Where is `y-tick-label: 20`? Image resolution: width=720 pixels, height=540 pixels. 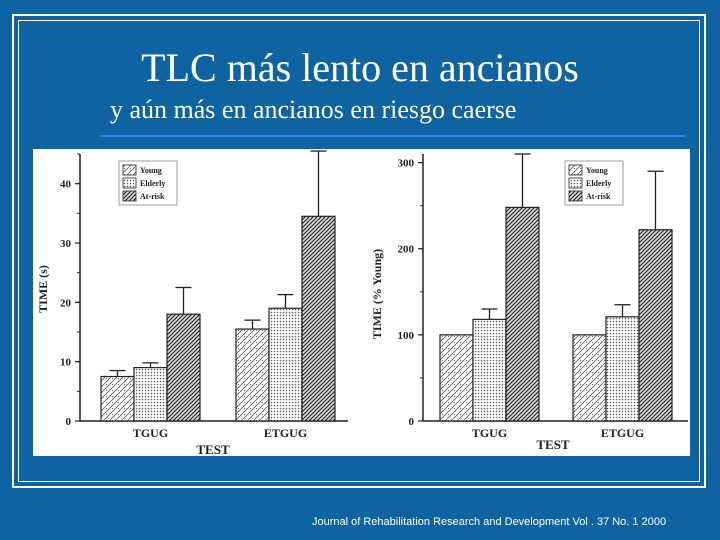
y-tick-label: 20 is located at coordinates (66, 303).